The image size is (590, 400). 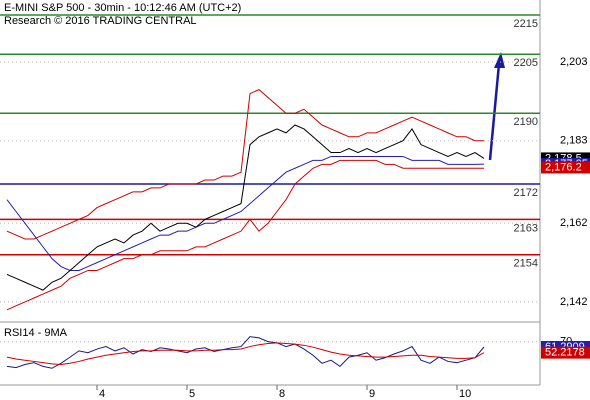 I want to click on value-tag-label: 52.2178, so click(x=565, y=353).